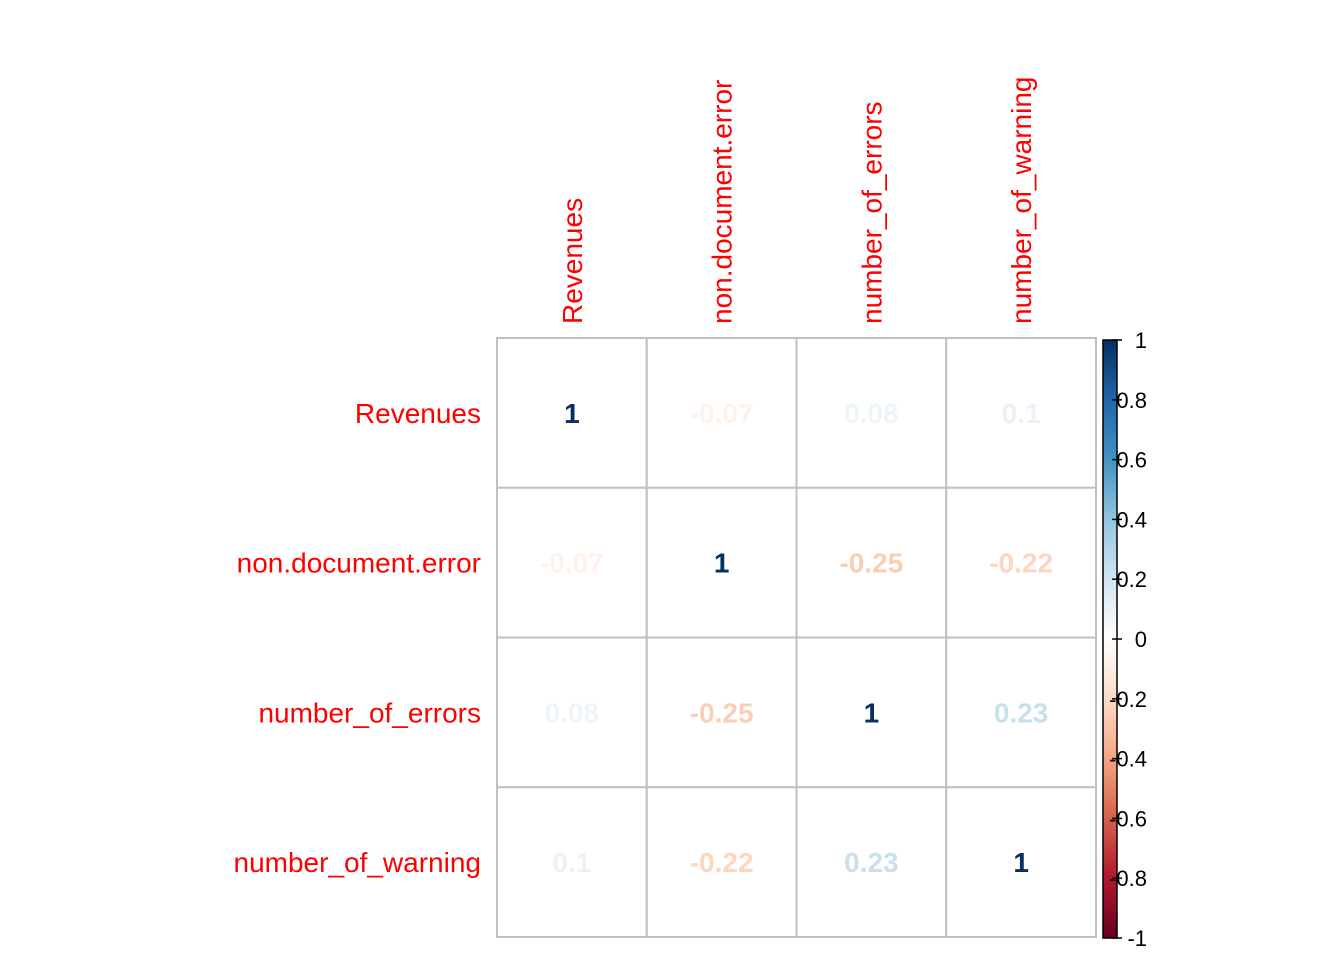 This screenshot has height=960, width=1344. What do you see at coordinates (572, 261) in the screenshot?
I see `column-label: Revenues` at bounding box center [572, 261].